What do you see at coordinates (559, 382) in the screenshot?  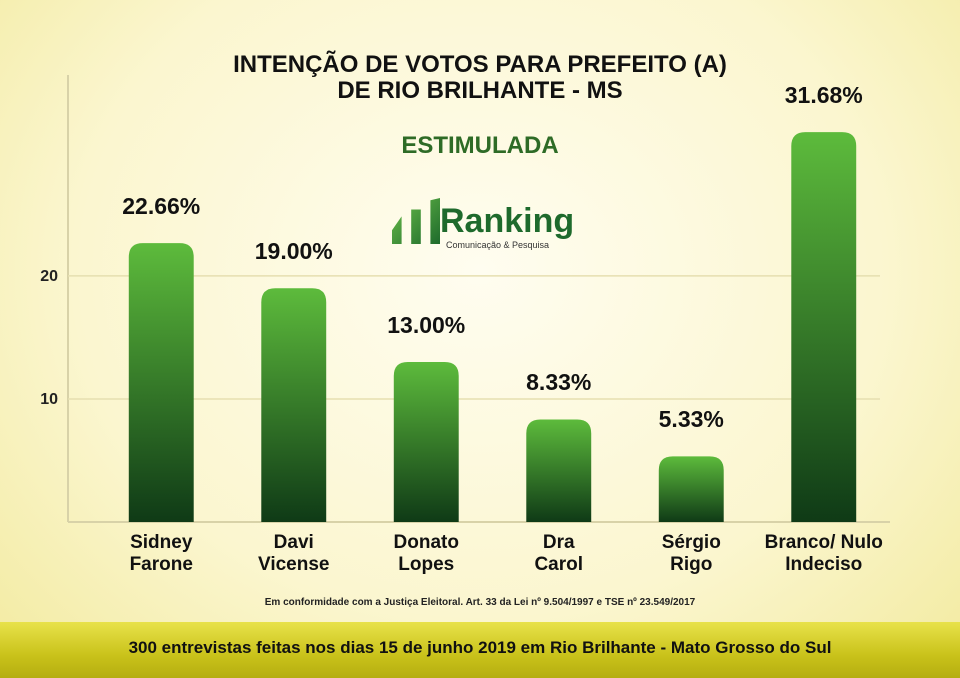 I see `value-label: 8.33%` at bounding box center [559, 382].